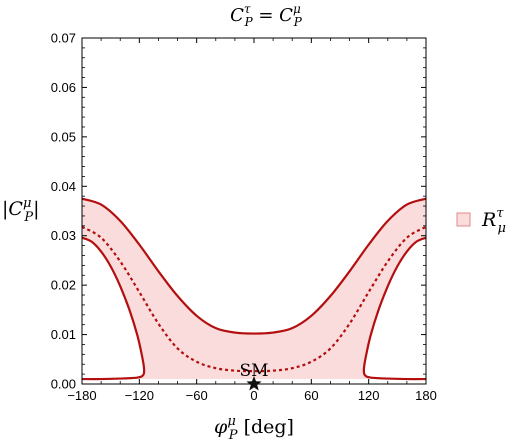 The image size is (517, 442). Describe the element at coordinates (63, 235) in the screenshot. I see `y-tick-label: 0.03` at that location.